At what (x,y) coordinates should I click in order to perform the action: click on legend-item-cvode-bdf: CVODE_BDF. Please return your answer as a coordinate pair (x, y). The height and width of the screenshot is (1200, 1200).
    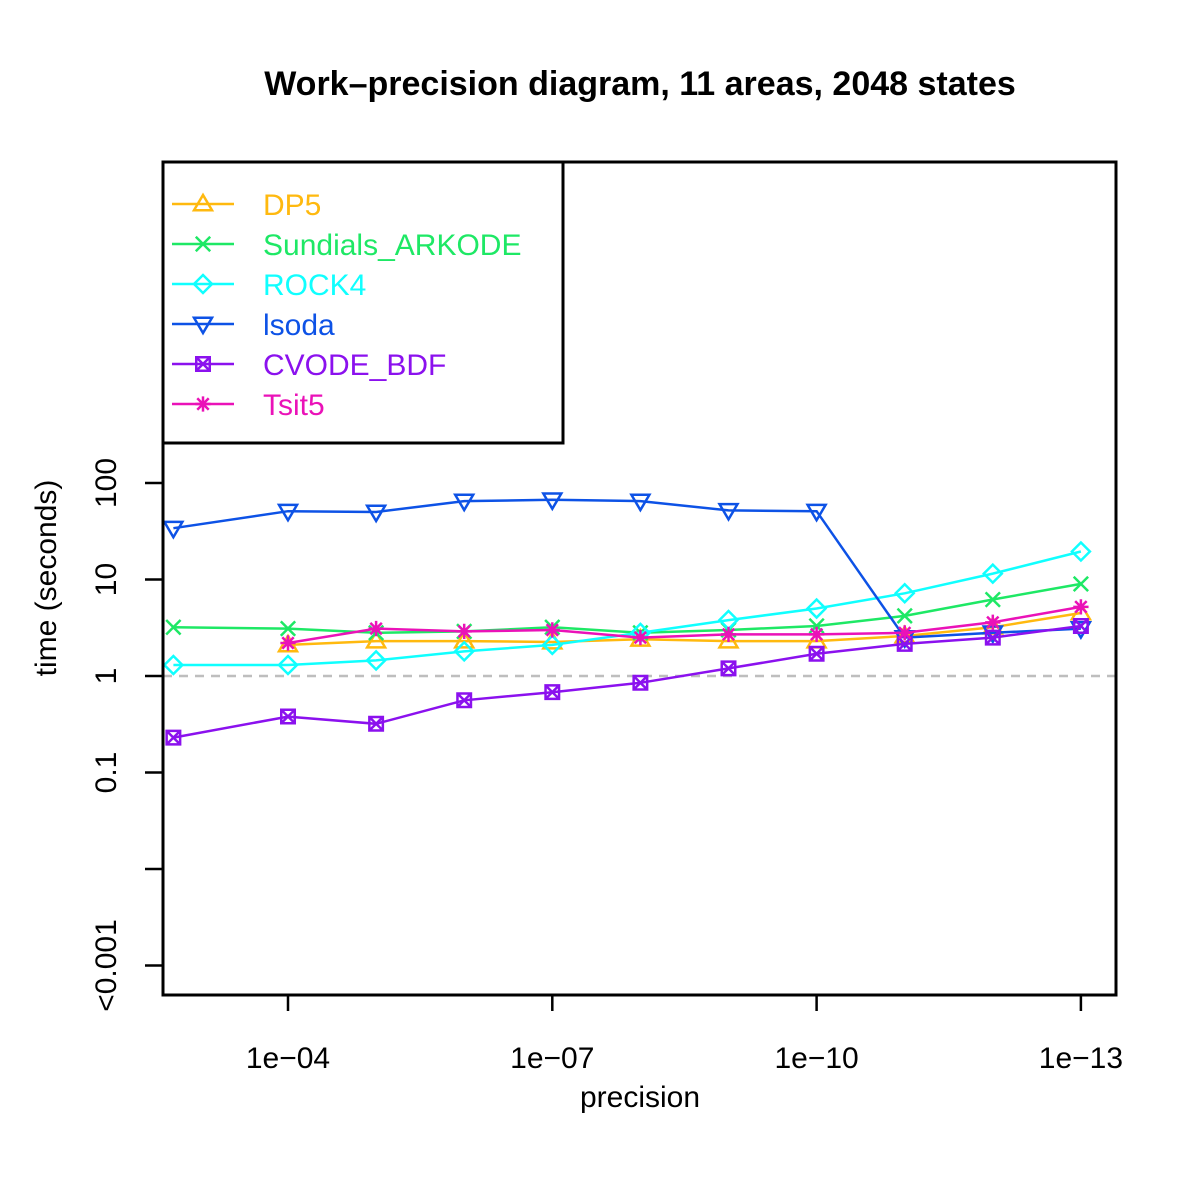
    Looking at the image, I should click on (309, 365).